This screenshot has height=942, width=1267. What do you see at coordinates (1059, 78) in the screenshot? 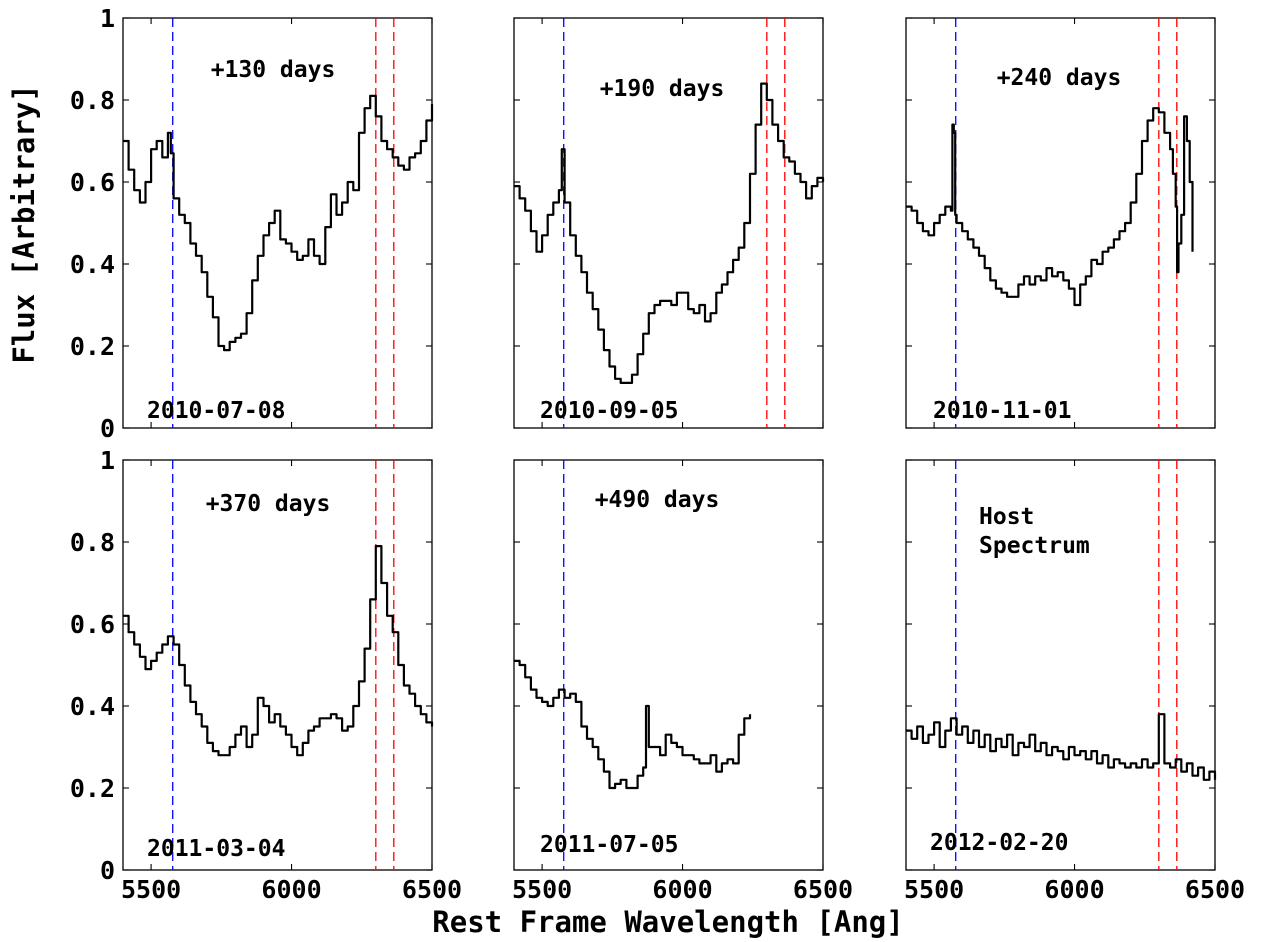
I see `phase-label: +240 days` at bounding box center [1059, 78].